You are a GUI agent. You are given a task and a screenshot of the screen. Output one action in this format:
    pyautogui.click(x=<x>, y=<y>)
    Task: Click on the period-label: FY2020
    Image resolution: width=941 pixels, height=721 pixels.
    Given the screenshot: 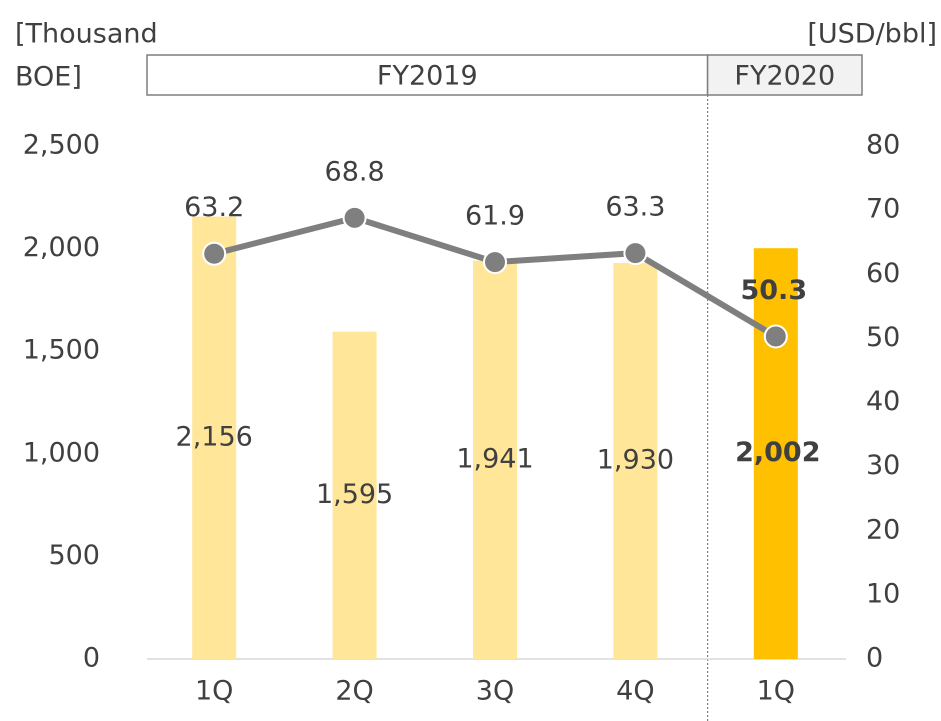 What is the action you would take?
    pyautogui.click(x=784, y=76)
    